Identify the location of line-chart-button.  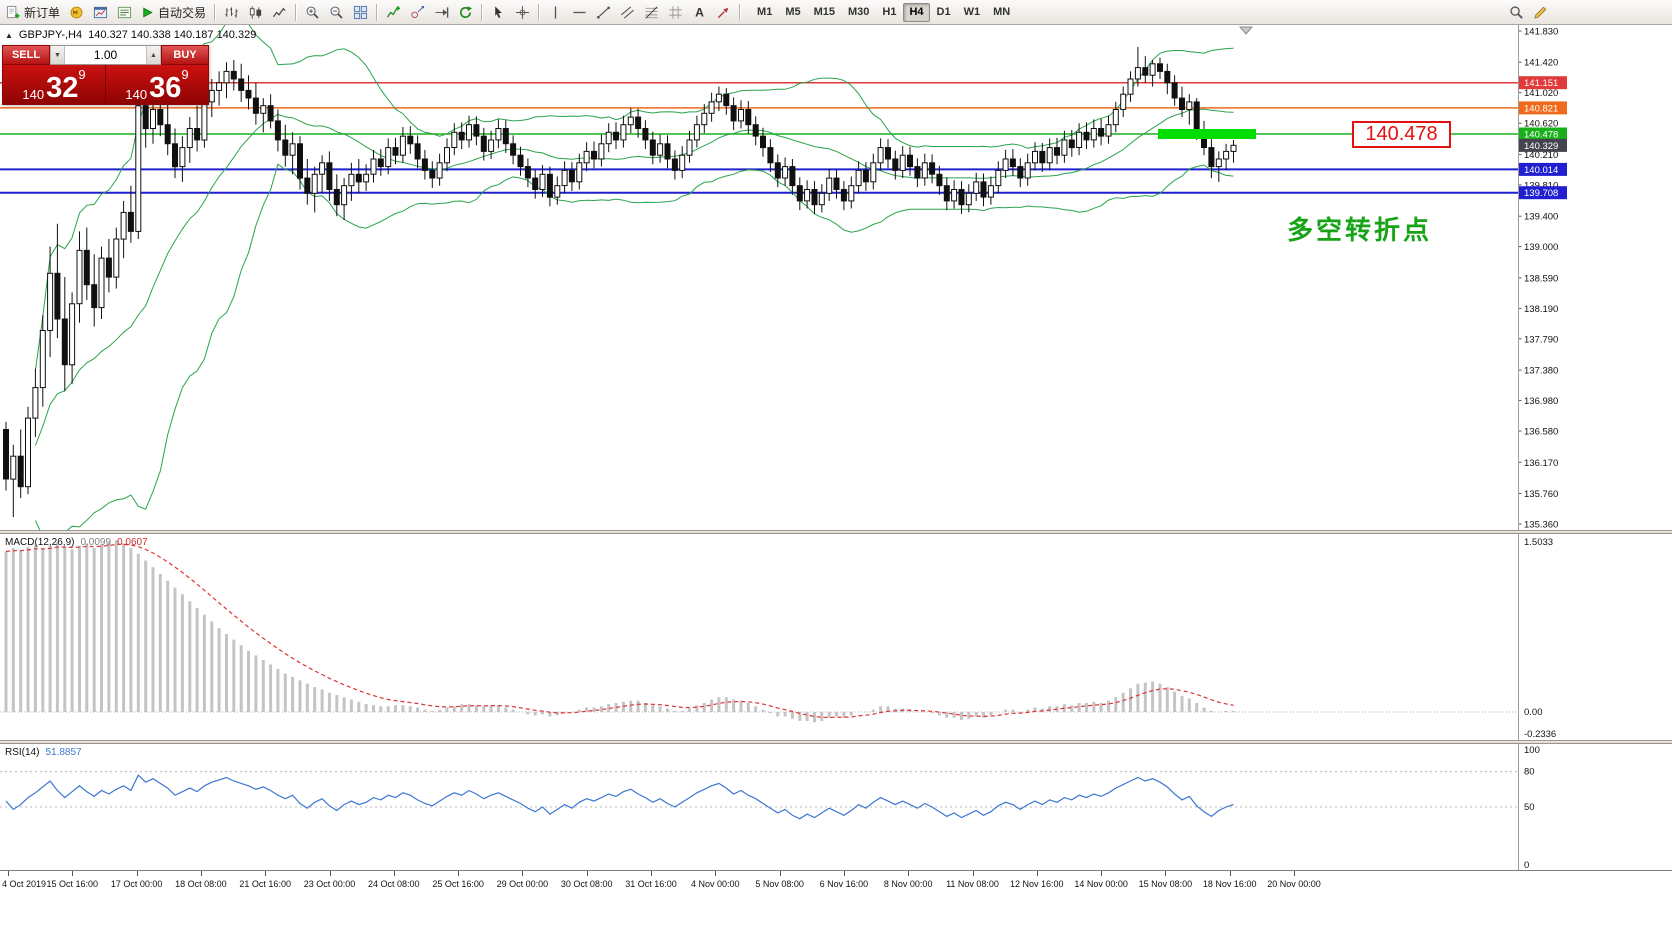
(279, 12).